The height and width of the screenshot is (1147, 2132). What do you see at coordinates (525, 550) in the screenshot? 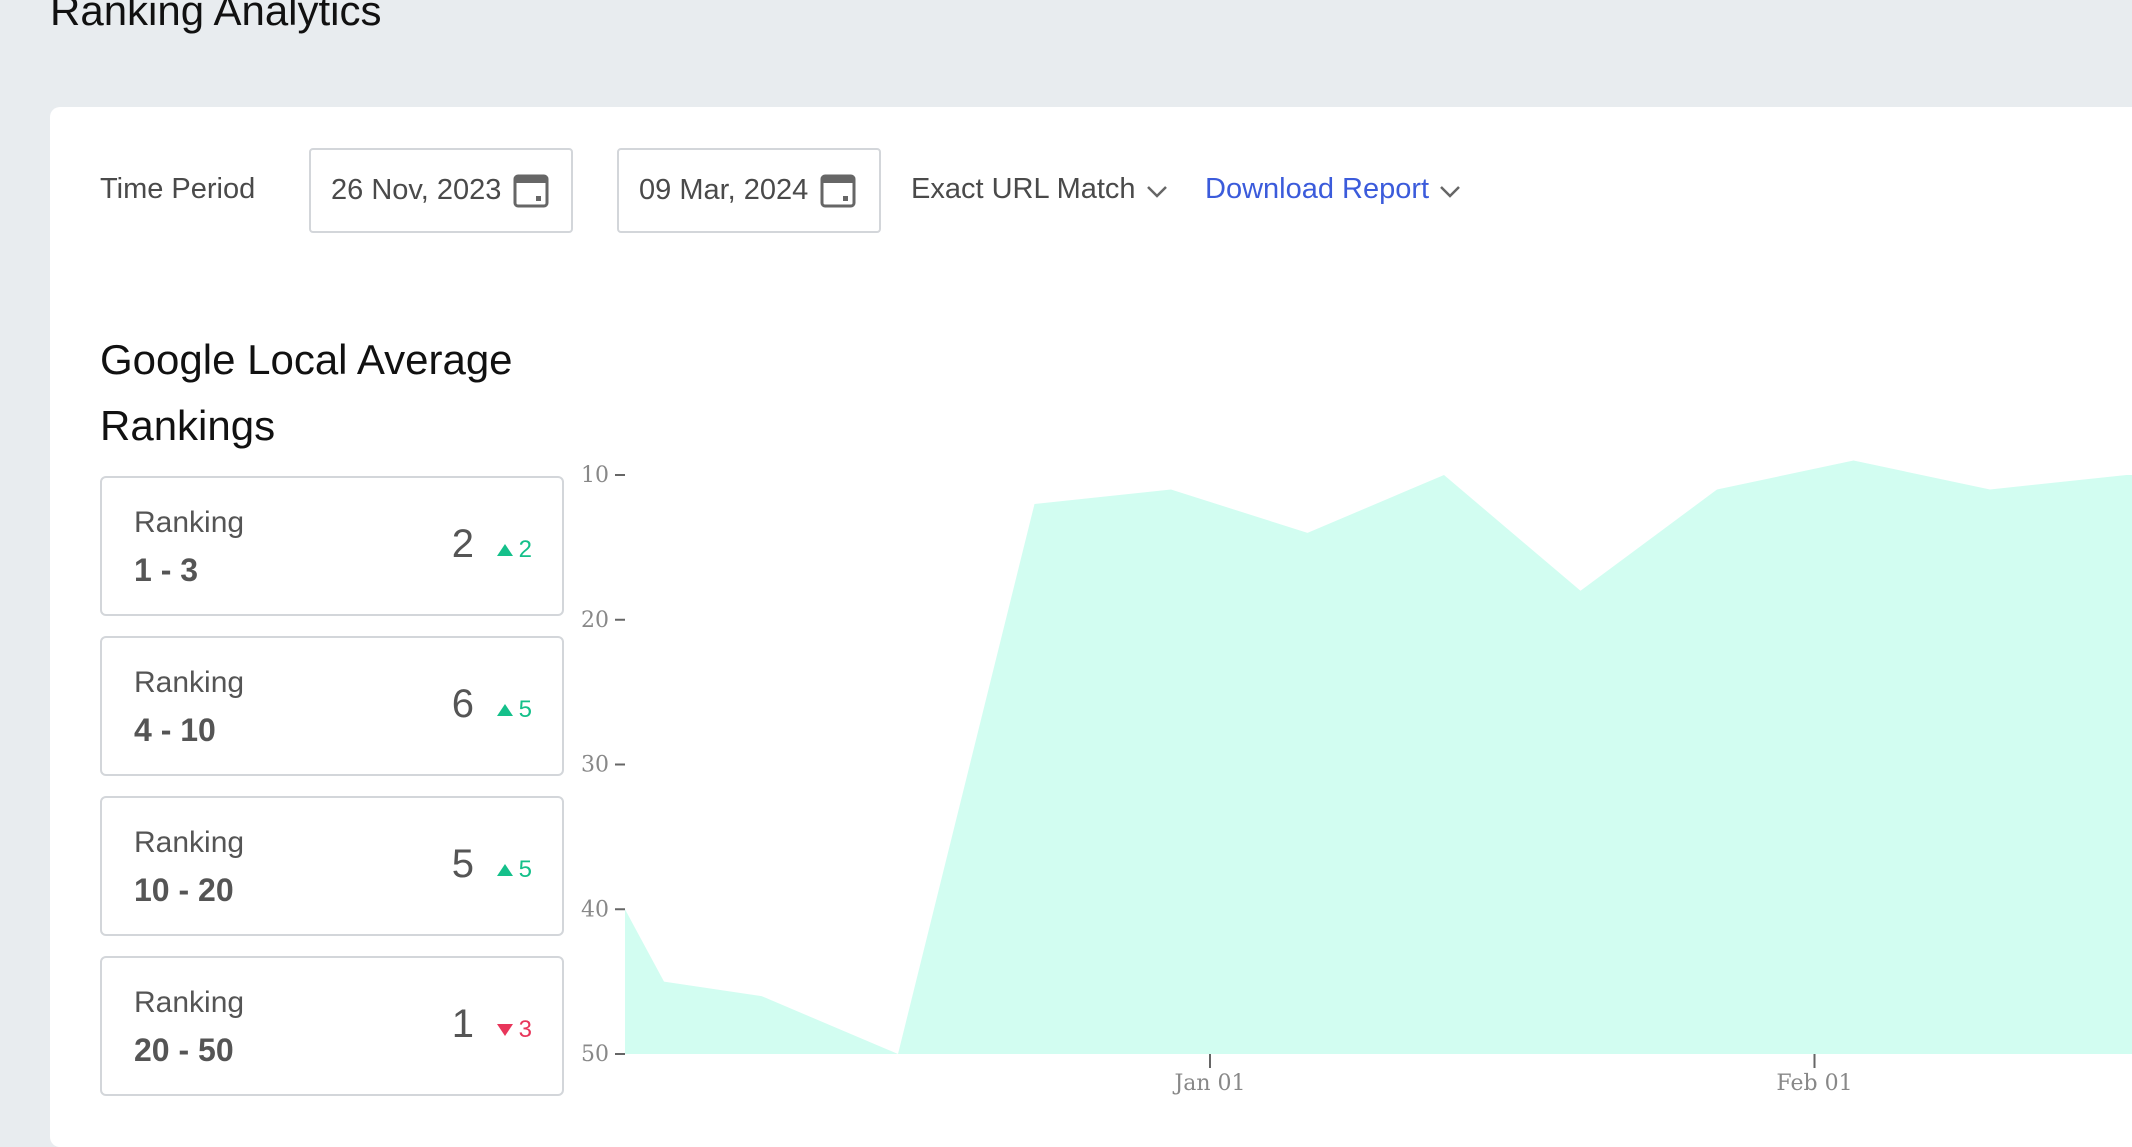
I see `ranking-card-delta-value: 2` at bounding box center [525, 550].